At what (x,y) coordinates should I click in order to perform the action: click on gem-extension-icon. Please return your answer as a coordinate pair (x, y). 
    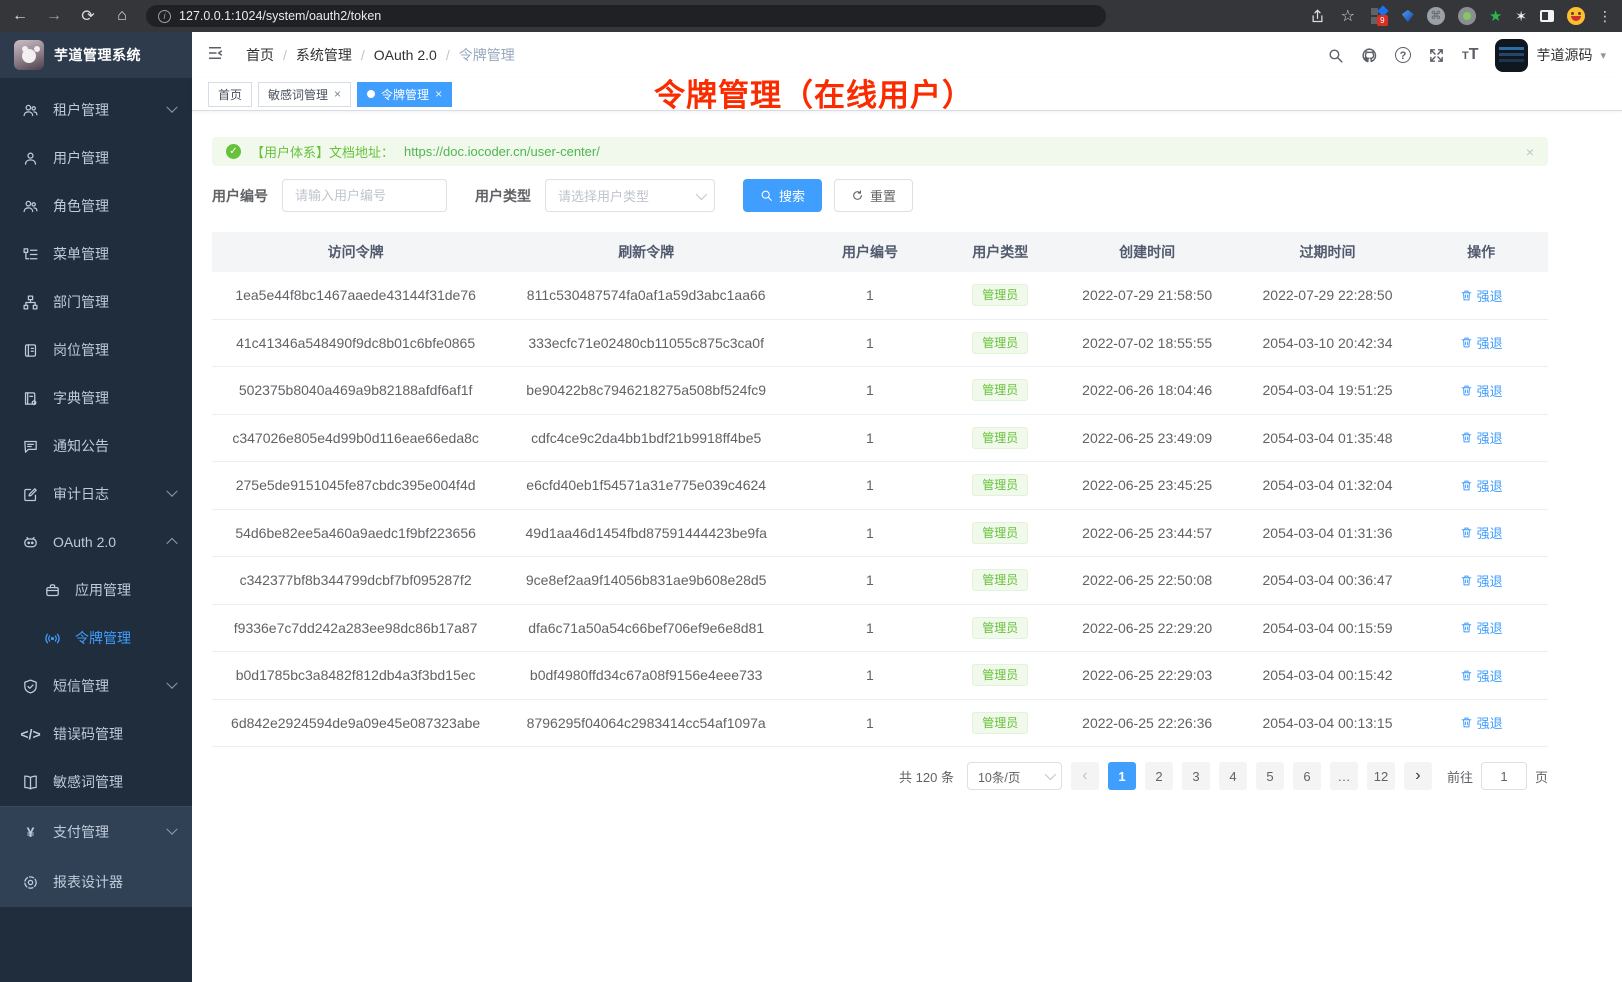
    Looking at the image, I should click on (1407, 16).